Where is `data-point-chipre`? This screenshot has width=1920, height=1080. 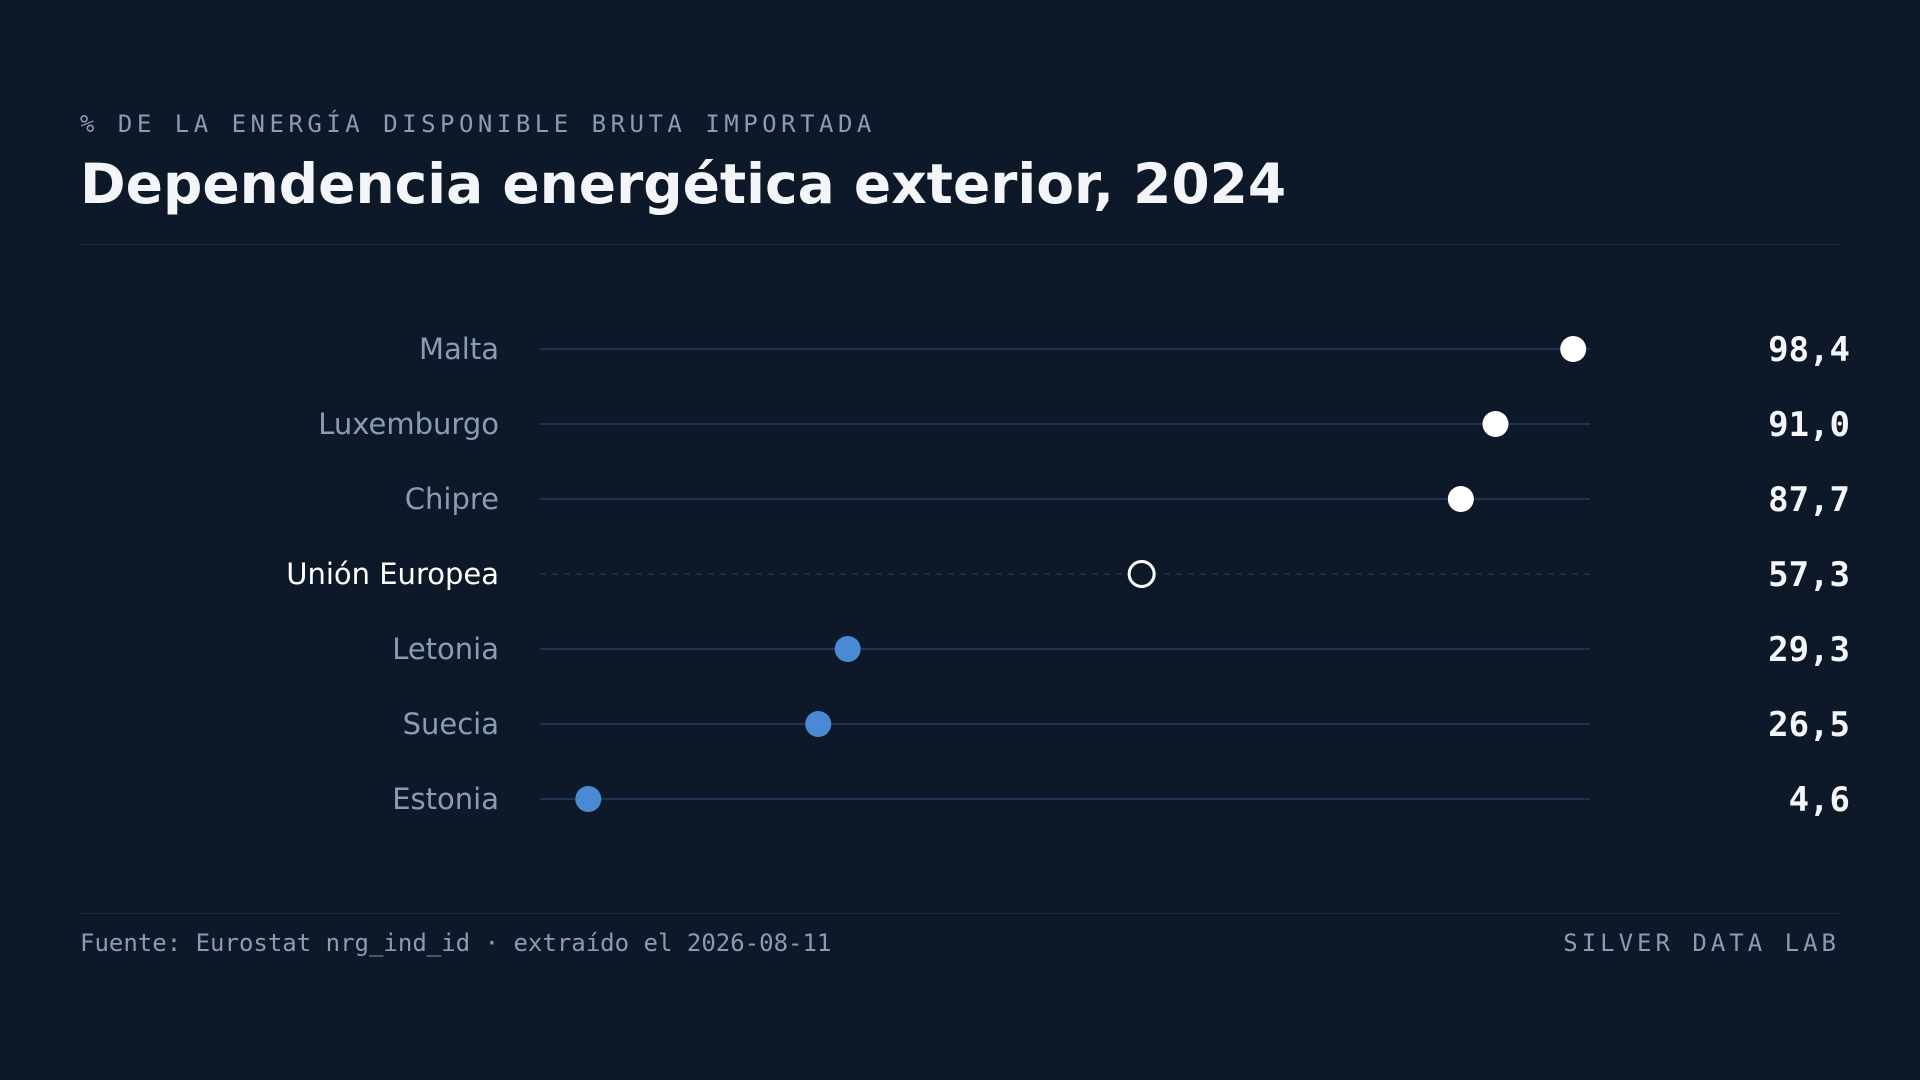 data-point-chipre is located at coordinates (1460, 499).